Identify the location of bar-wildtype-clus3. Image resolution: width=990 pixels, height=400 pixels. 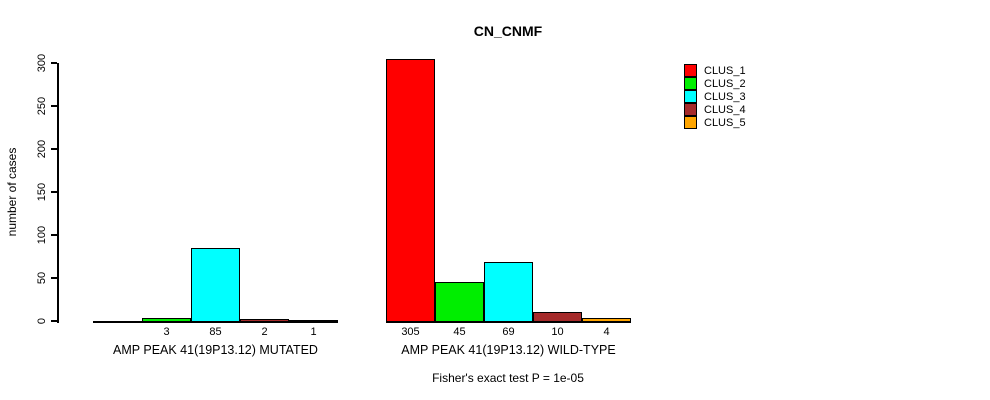
(508, 291).